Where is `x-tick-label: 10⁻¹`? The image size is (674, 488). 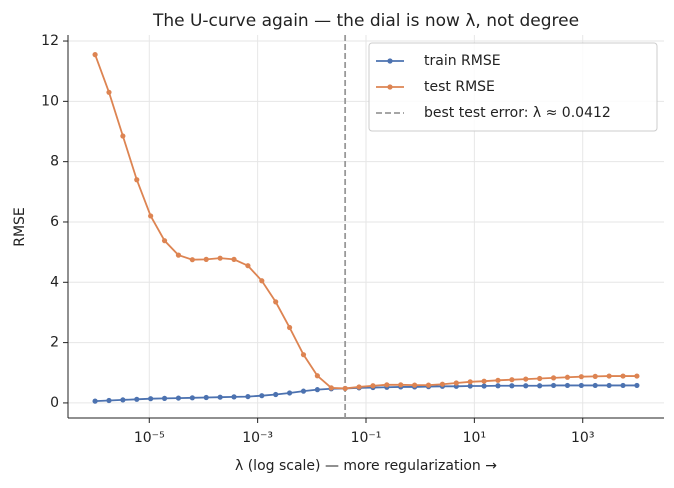 x-tick-label: 10⁻¹ is located at coordinates (366, 438).